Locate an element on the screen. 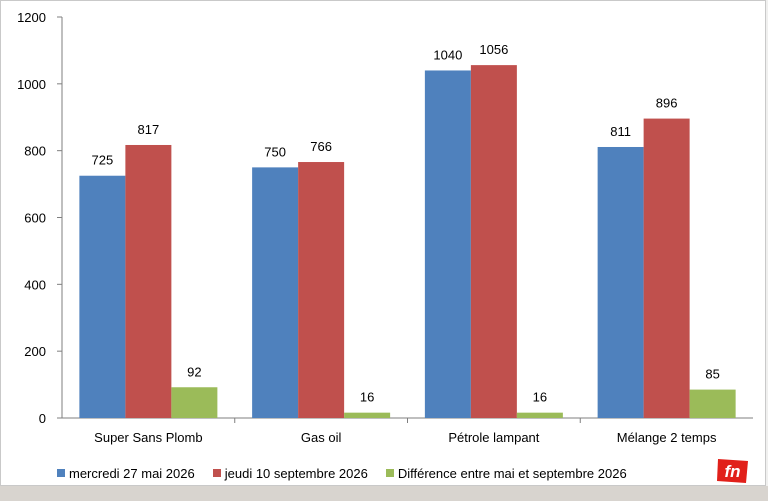 This screenshot has height=501, width=768. data-label-series-2: 766 is located at coordinates (321, 146).